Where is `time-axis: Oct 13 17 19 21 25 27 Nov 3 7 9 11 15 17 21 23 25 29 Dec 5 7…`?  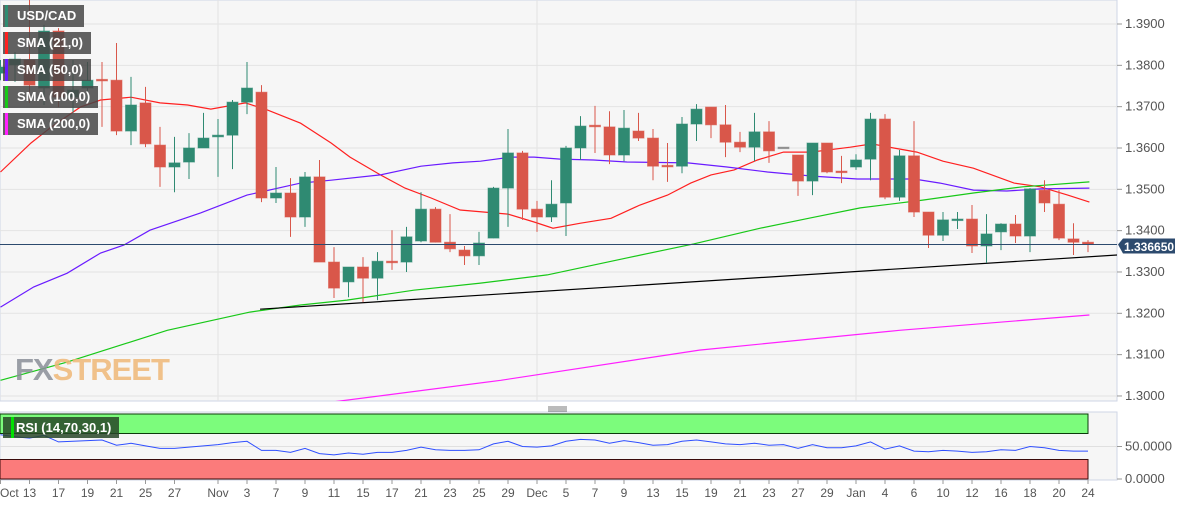 time-axis: Oct 13 17 19 21 25 27 Nov 3 7 9 11 15 17 21 23 25 29 Dec 5 7… is located at coordinates (547, 490).